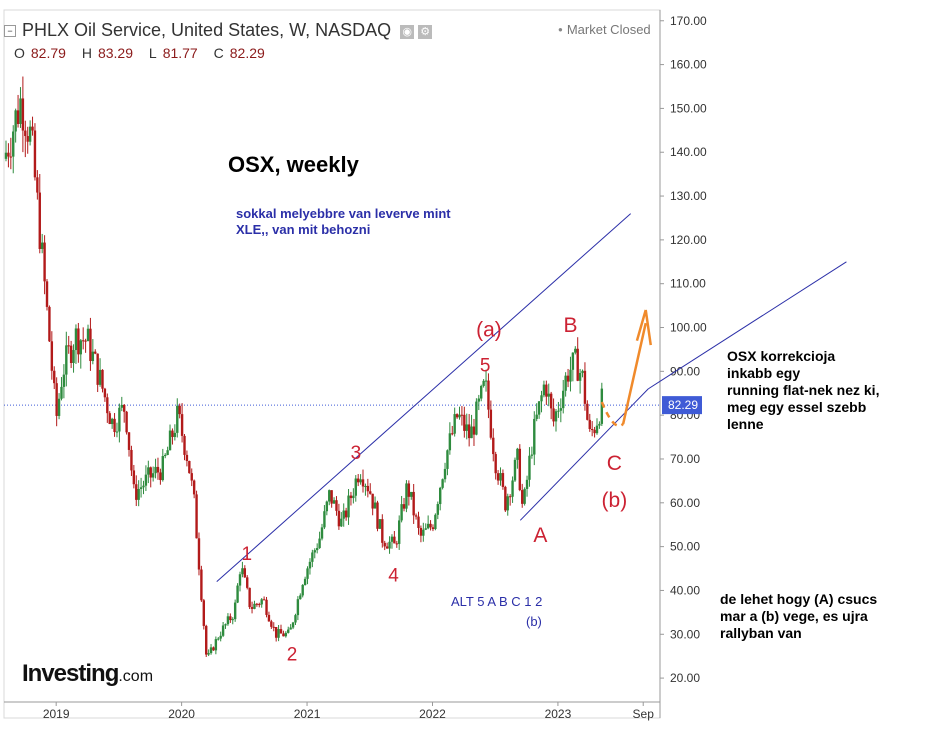 This screenshot has height=744, width=926. Describe the element at coordinates (239, 53) in the screenshot. I see `close-value: C 82.29` at that location.